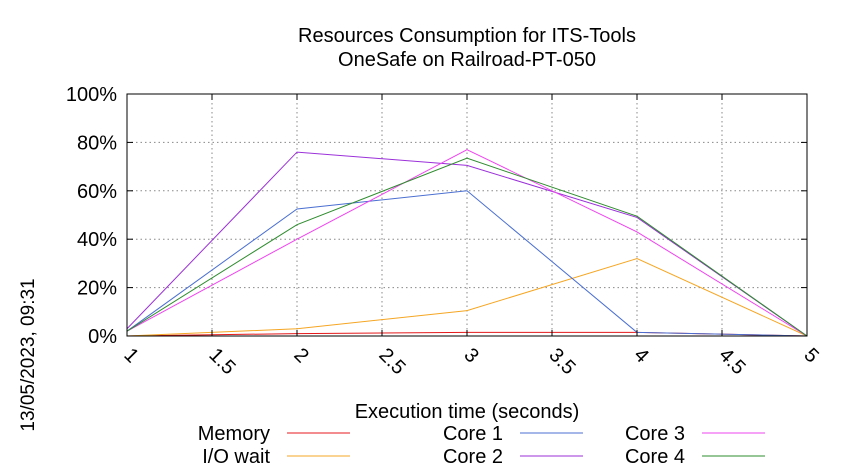 The height and width of the screenshot is (475, 850). I want to click on x-tick-label: 2, so click(300, 355).